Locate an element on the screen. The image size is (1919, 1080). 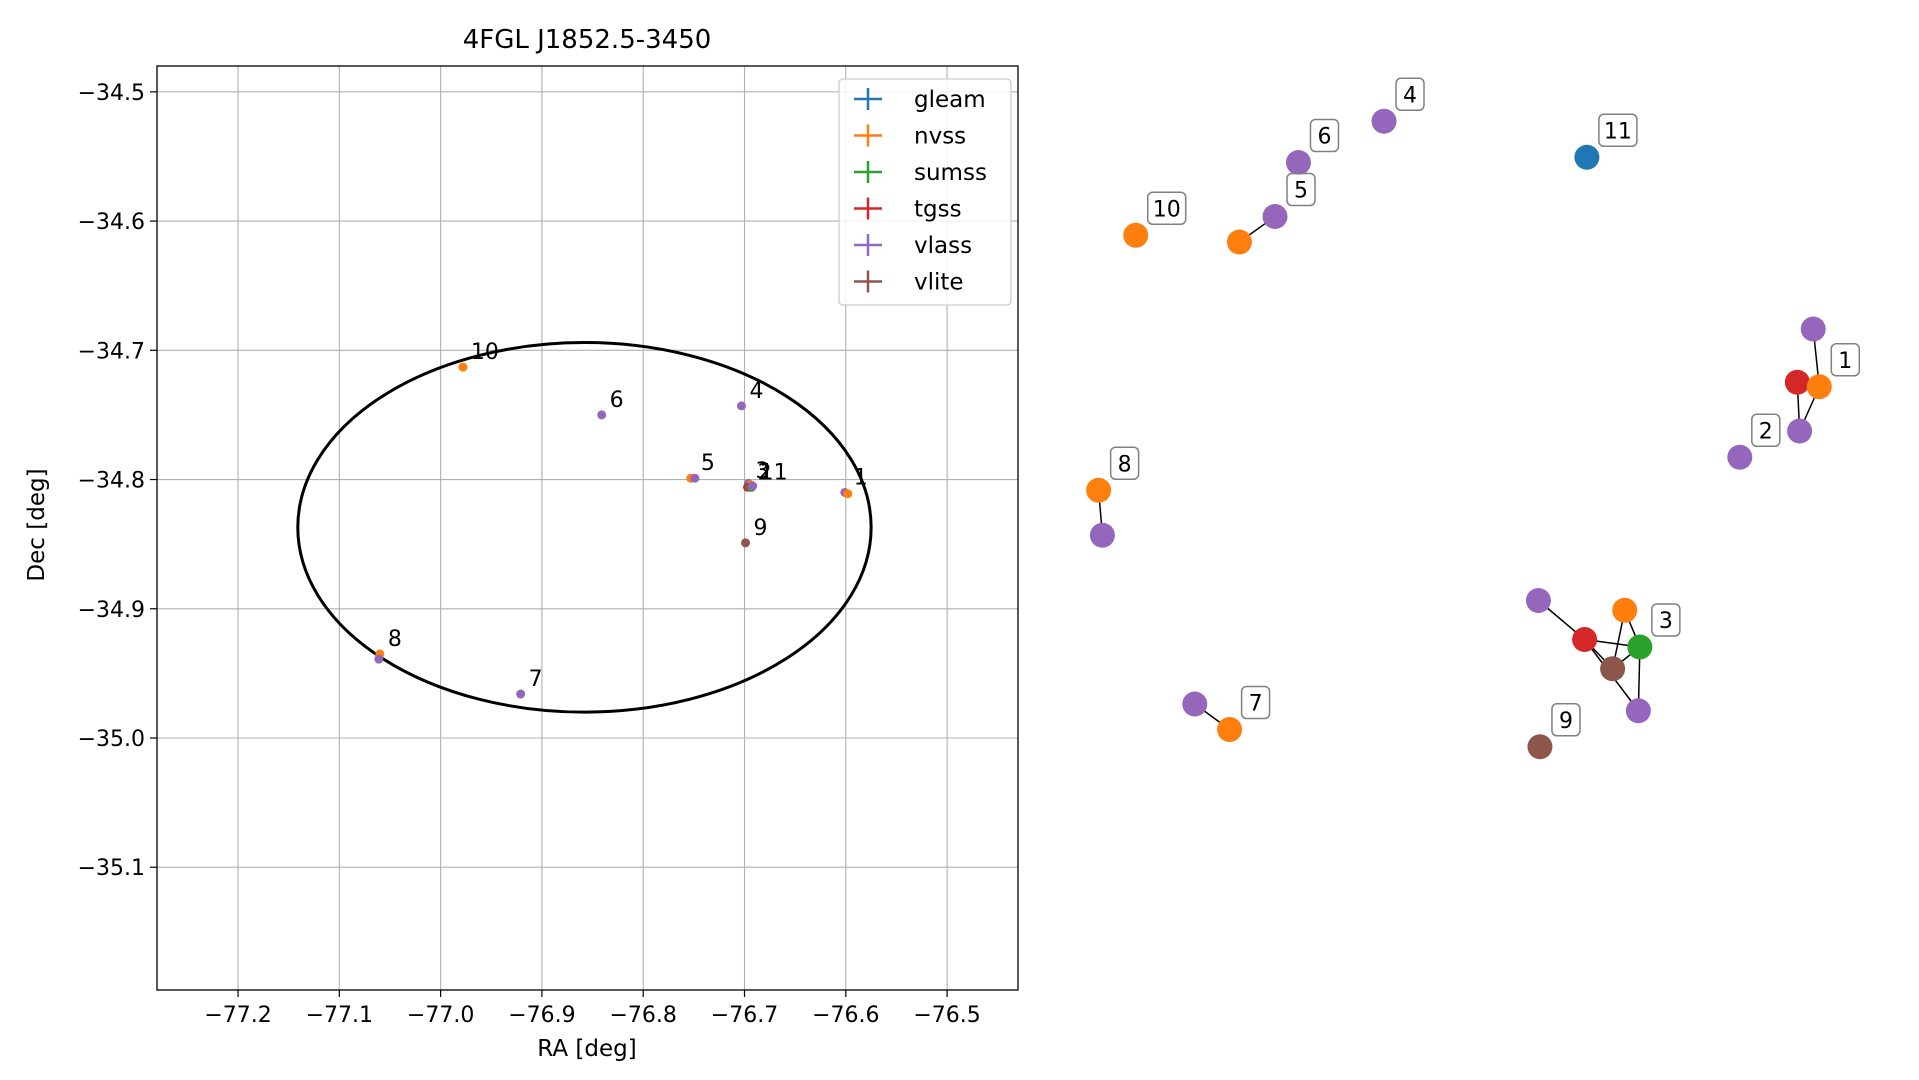
error-ellipse is located at coordinates (584, 527).